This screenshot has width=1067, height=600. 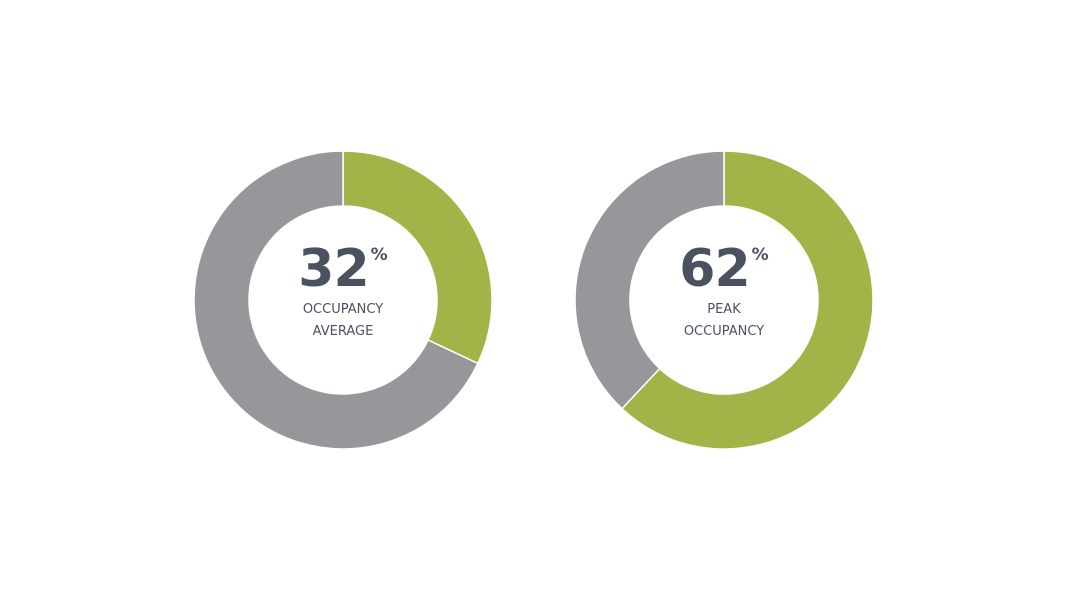 What do you see at coordinates (379, 255) in the screenshot?
I see `occupancy-average-unit: %` at bounding box center [379, 255].